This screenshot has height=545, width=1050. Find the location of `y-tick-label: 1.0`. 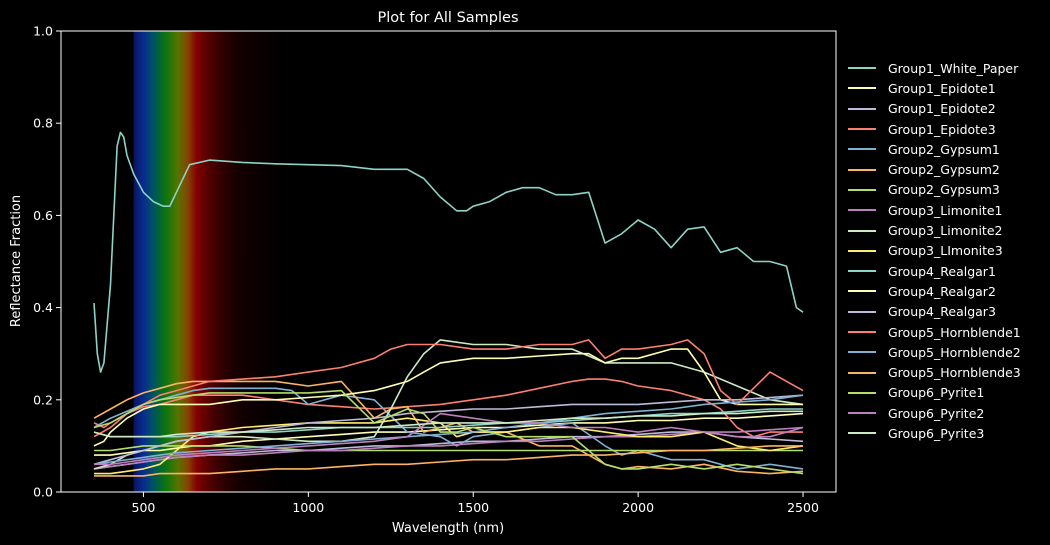

y-tick-label: 1.0 is located at coordinates (43, 31).